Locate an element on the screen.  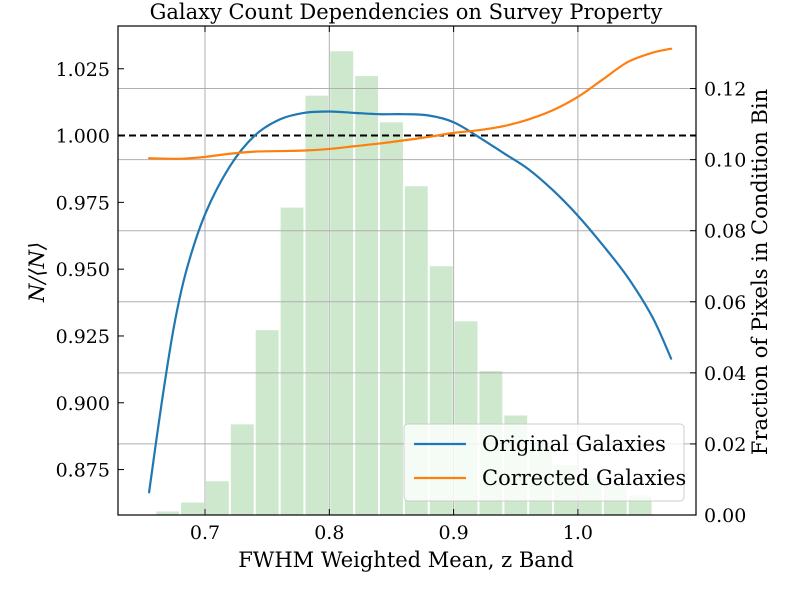
y-tick-label: 0.975 is located at coordinates (83, 203).